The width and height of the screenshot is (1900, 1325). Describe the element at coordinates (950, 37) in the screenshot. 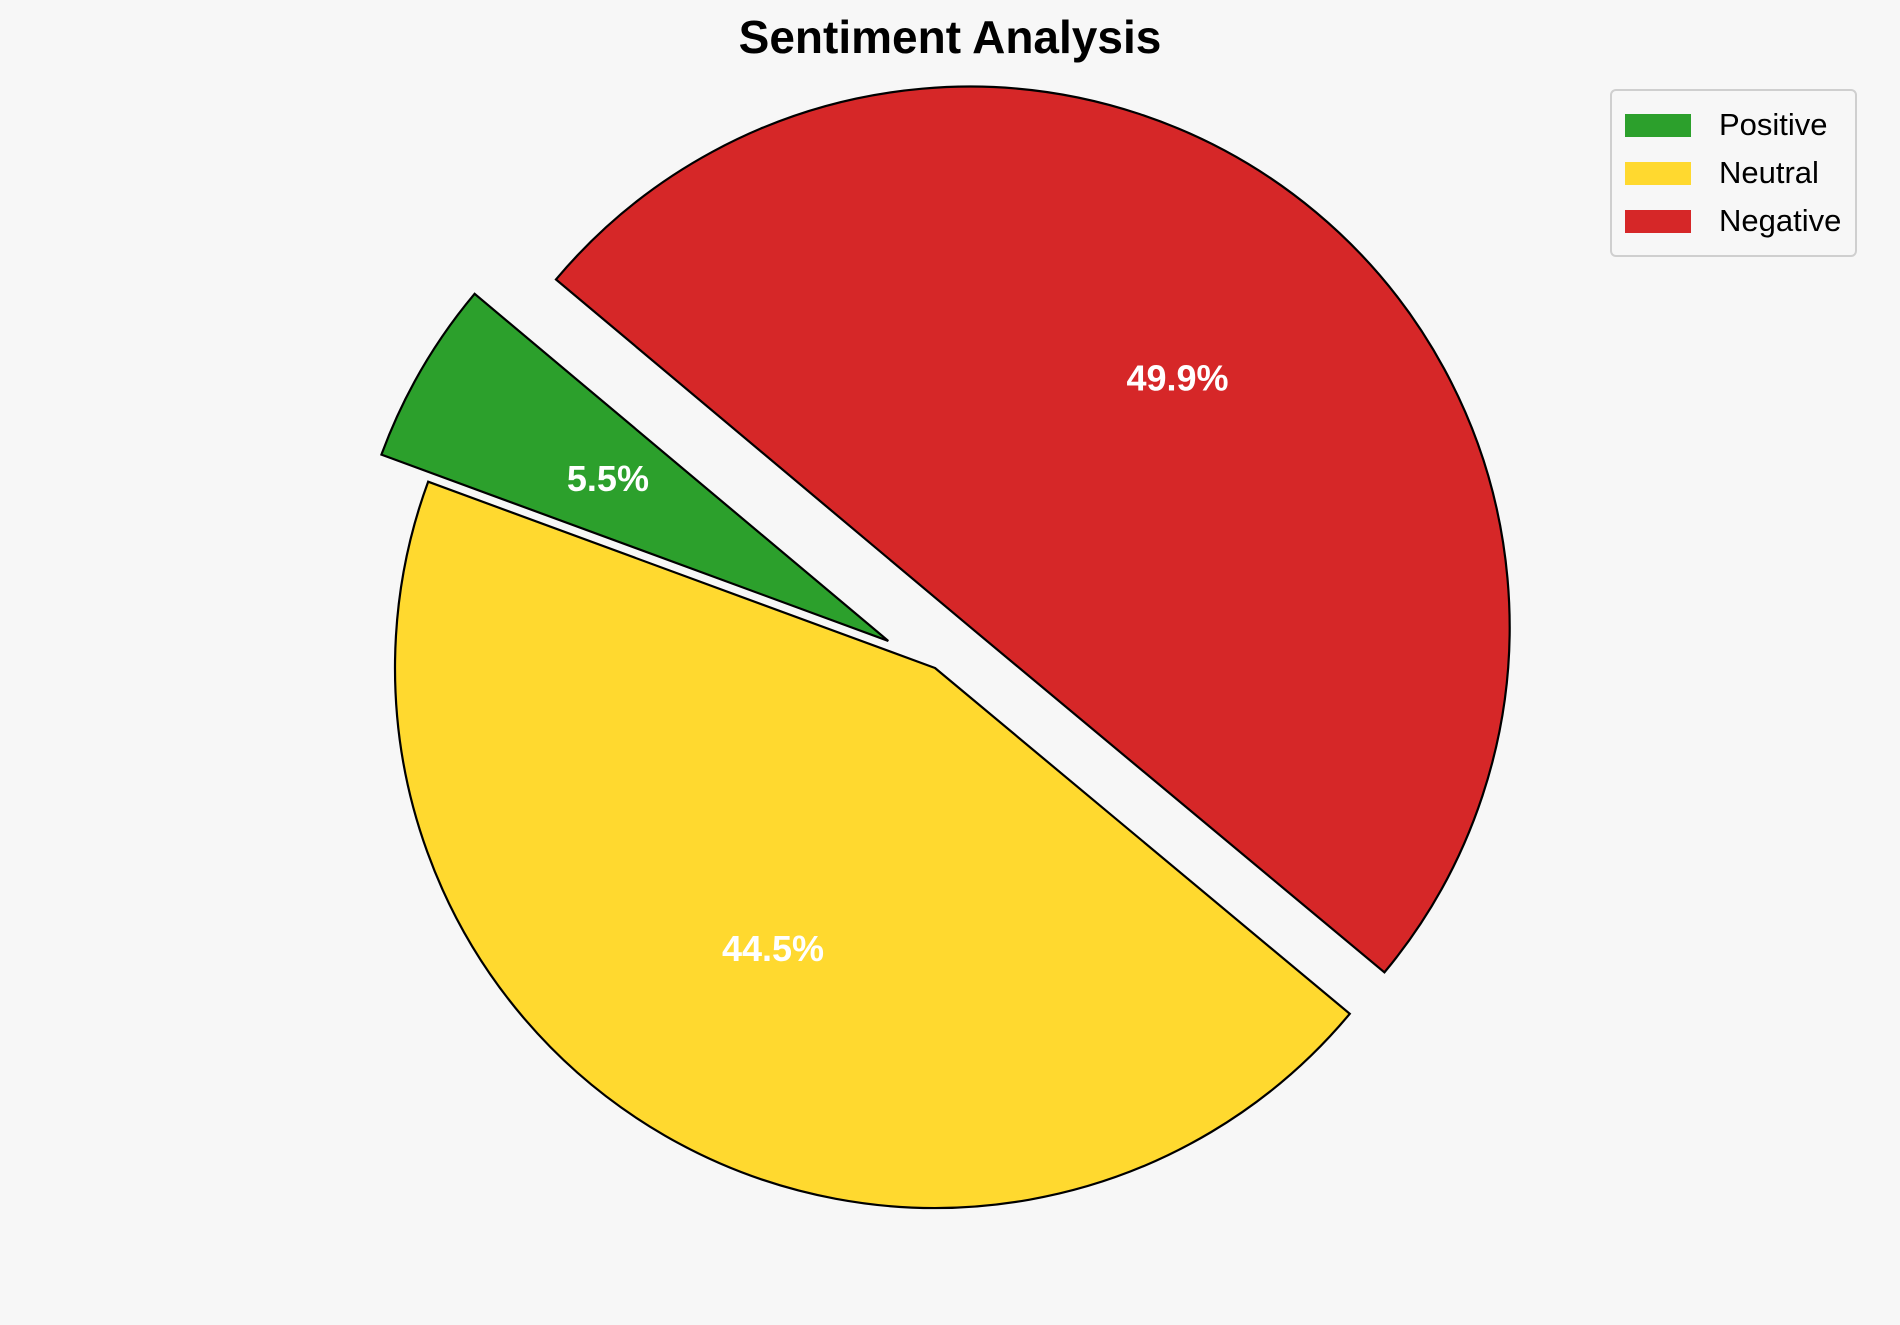

I see `chart-title: Sentiment Analysis` at that location.